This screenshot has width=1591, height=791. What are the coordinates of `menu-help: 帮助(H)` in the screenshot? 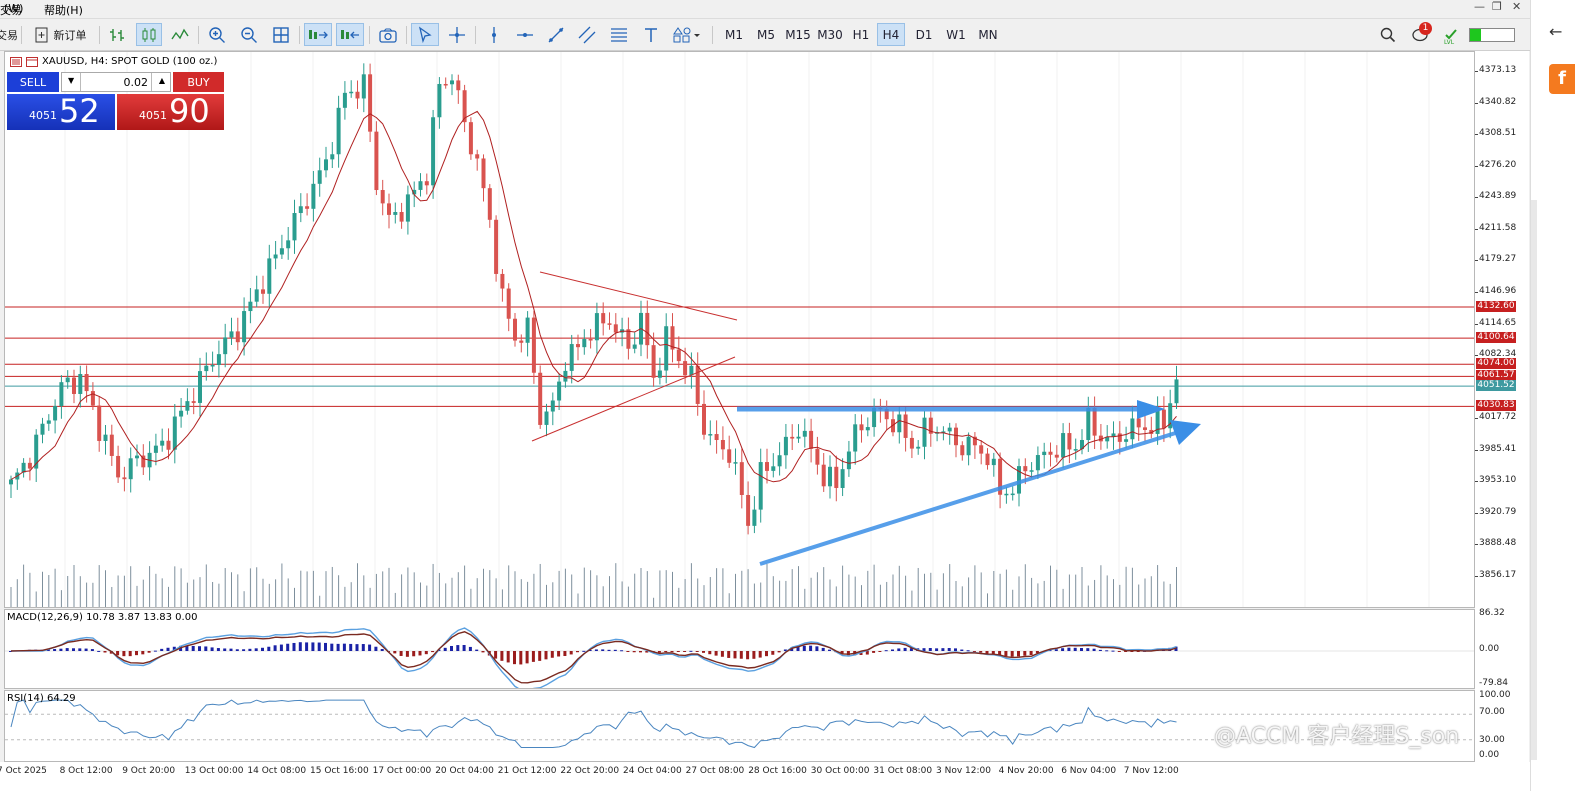 It's located at (63, 10).